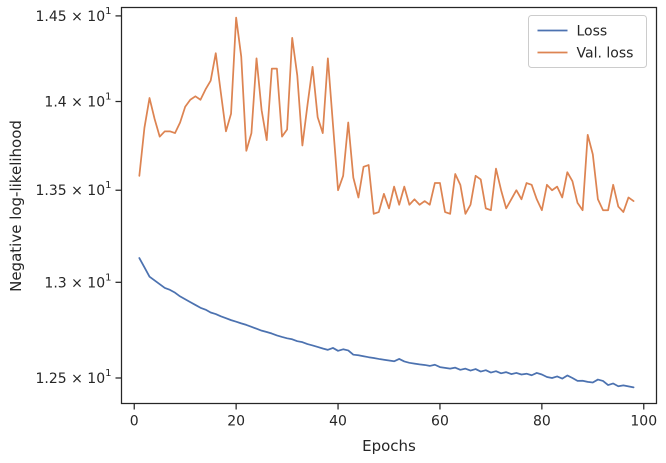 The width and height of the screenshot is (666, 463). Describe the element at coordinates (16, 206) in the screenshot. I see `y-axis-label: Negative log-likelihood` at that location.